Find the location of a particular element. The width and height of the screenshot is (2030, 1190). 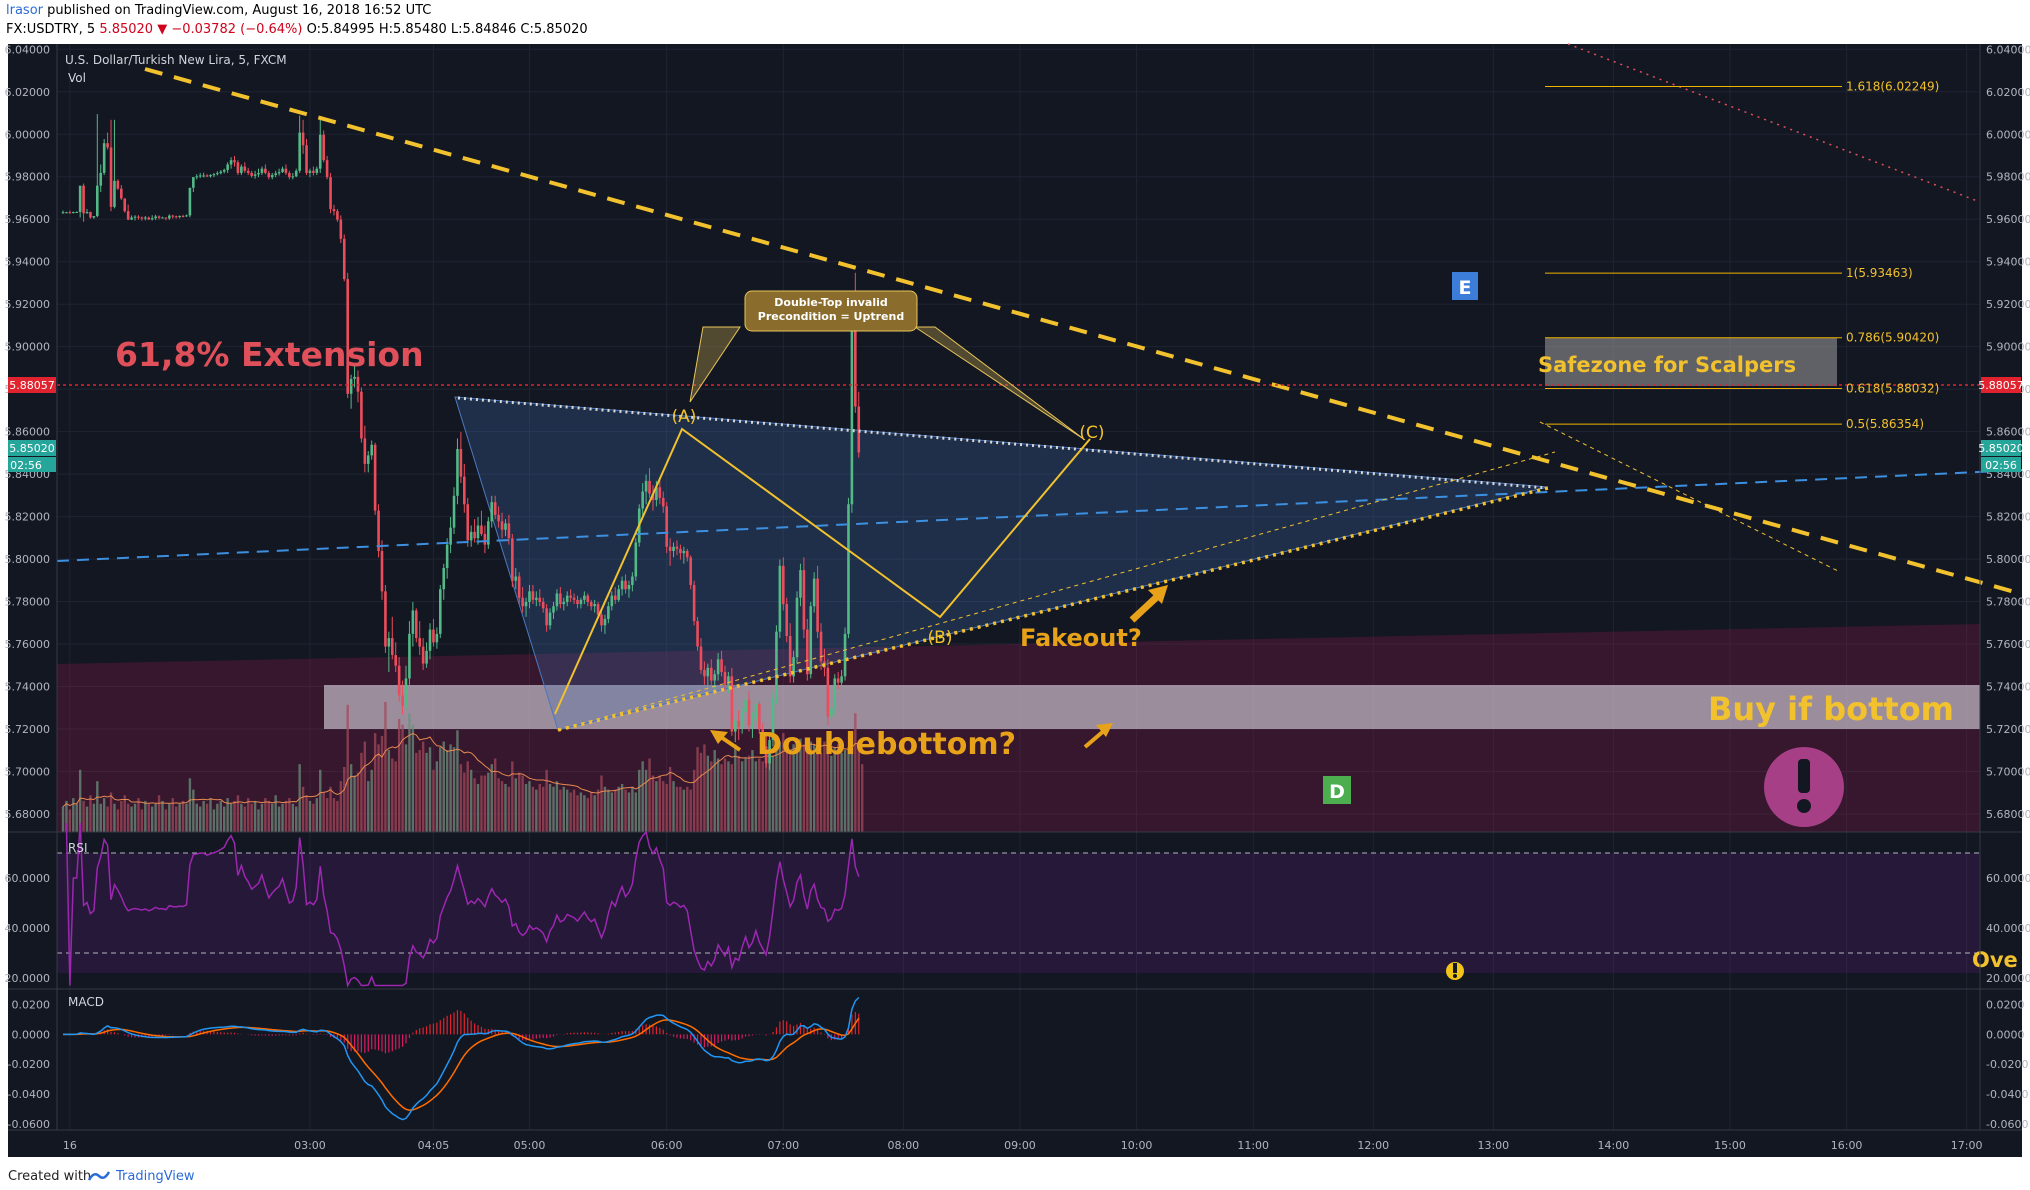

doublebottom-arrow-left is located at coordinates (726, 741).